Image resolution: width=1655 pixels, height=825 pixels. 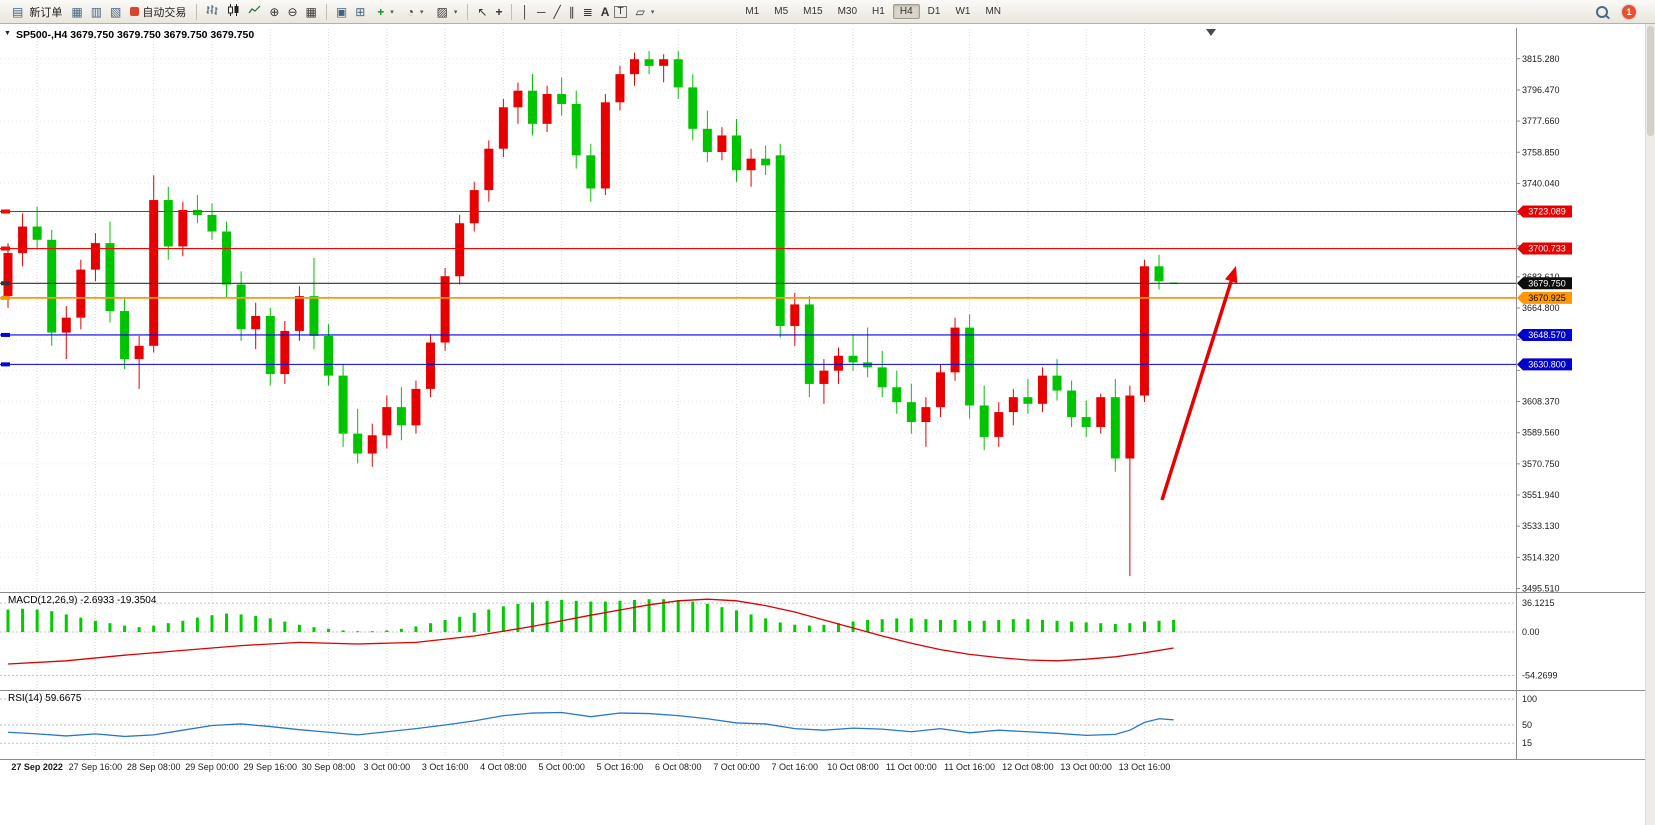 What do you see at coordinates (158, 12) in the screenshot?
I see `auto-trading-button: 自动交易` at bounding box center [158, 12].